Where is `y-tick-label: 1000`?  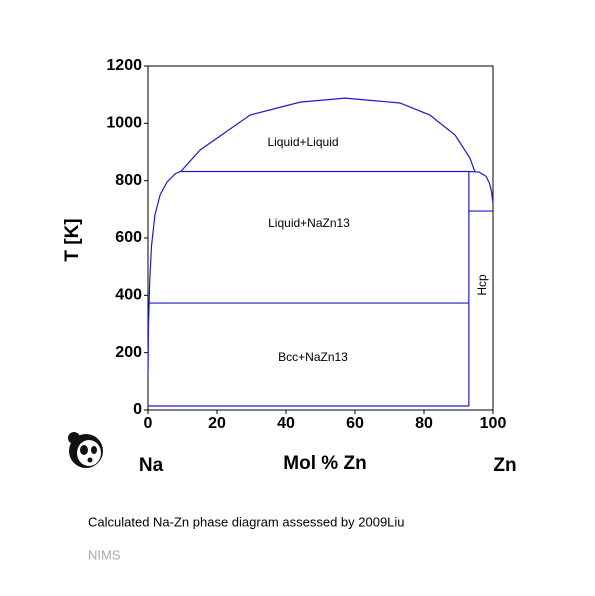
y-tick-label: 1000 is located at coordinates (124, 123).